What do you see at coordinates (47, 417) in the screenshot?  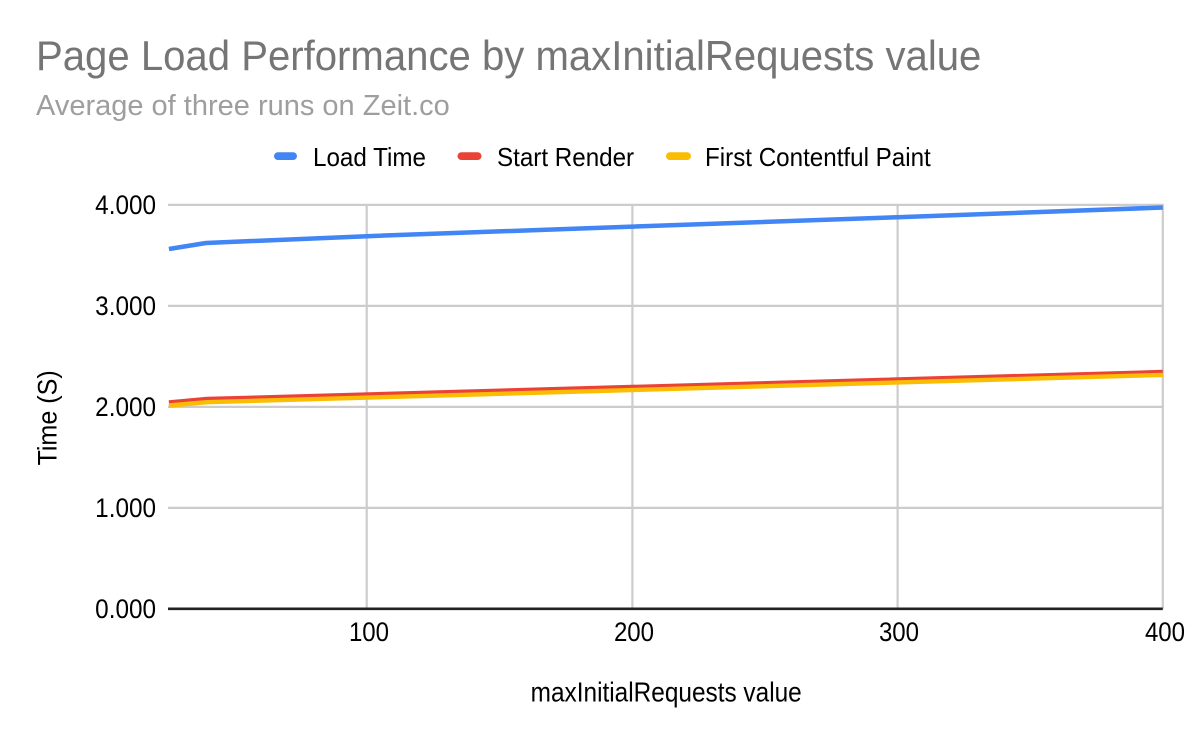 I see `svg-text: Time (S)` at bounding box center [47, 417].